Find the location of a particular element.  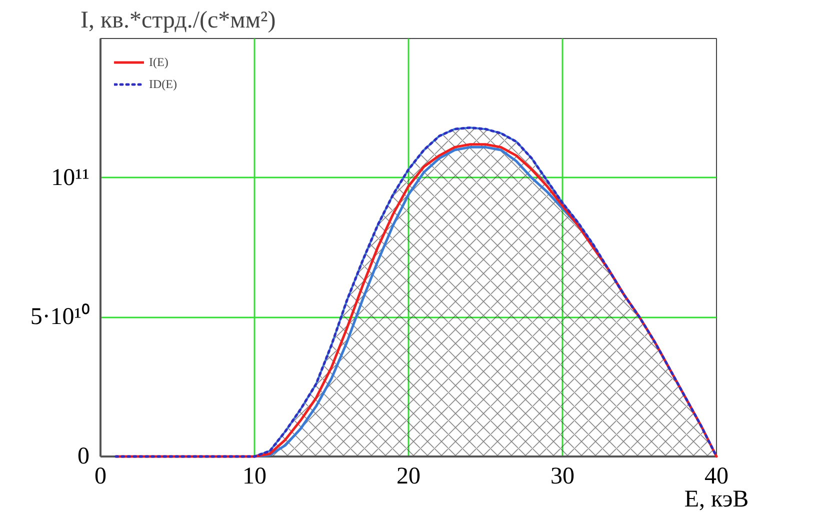

x-tick-label: 30 is located at coordinates (562, 477).